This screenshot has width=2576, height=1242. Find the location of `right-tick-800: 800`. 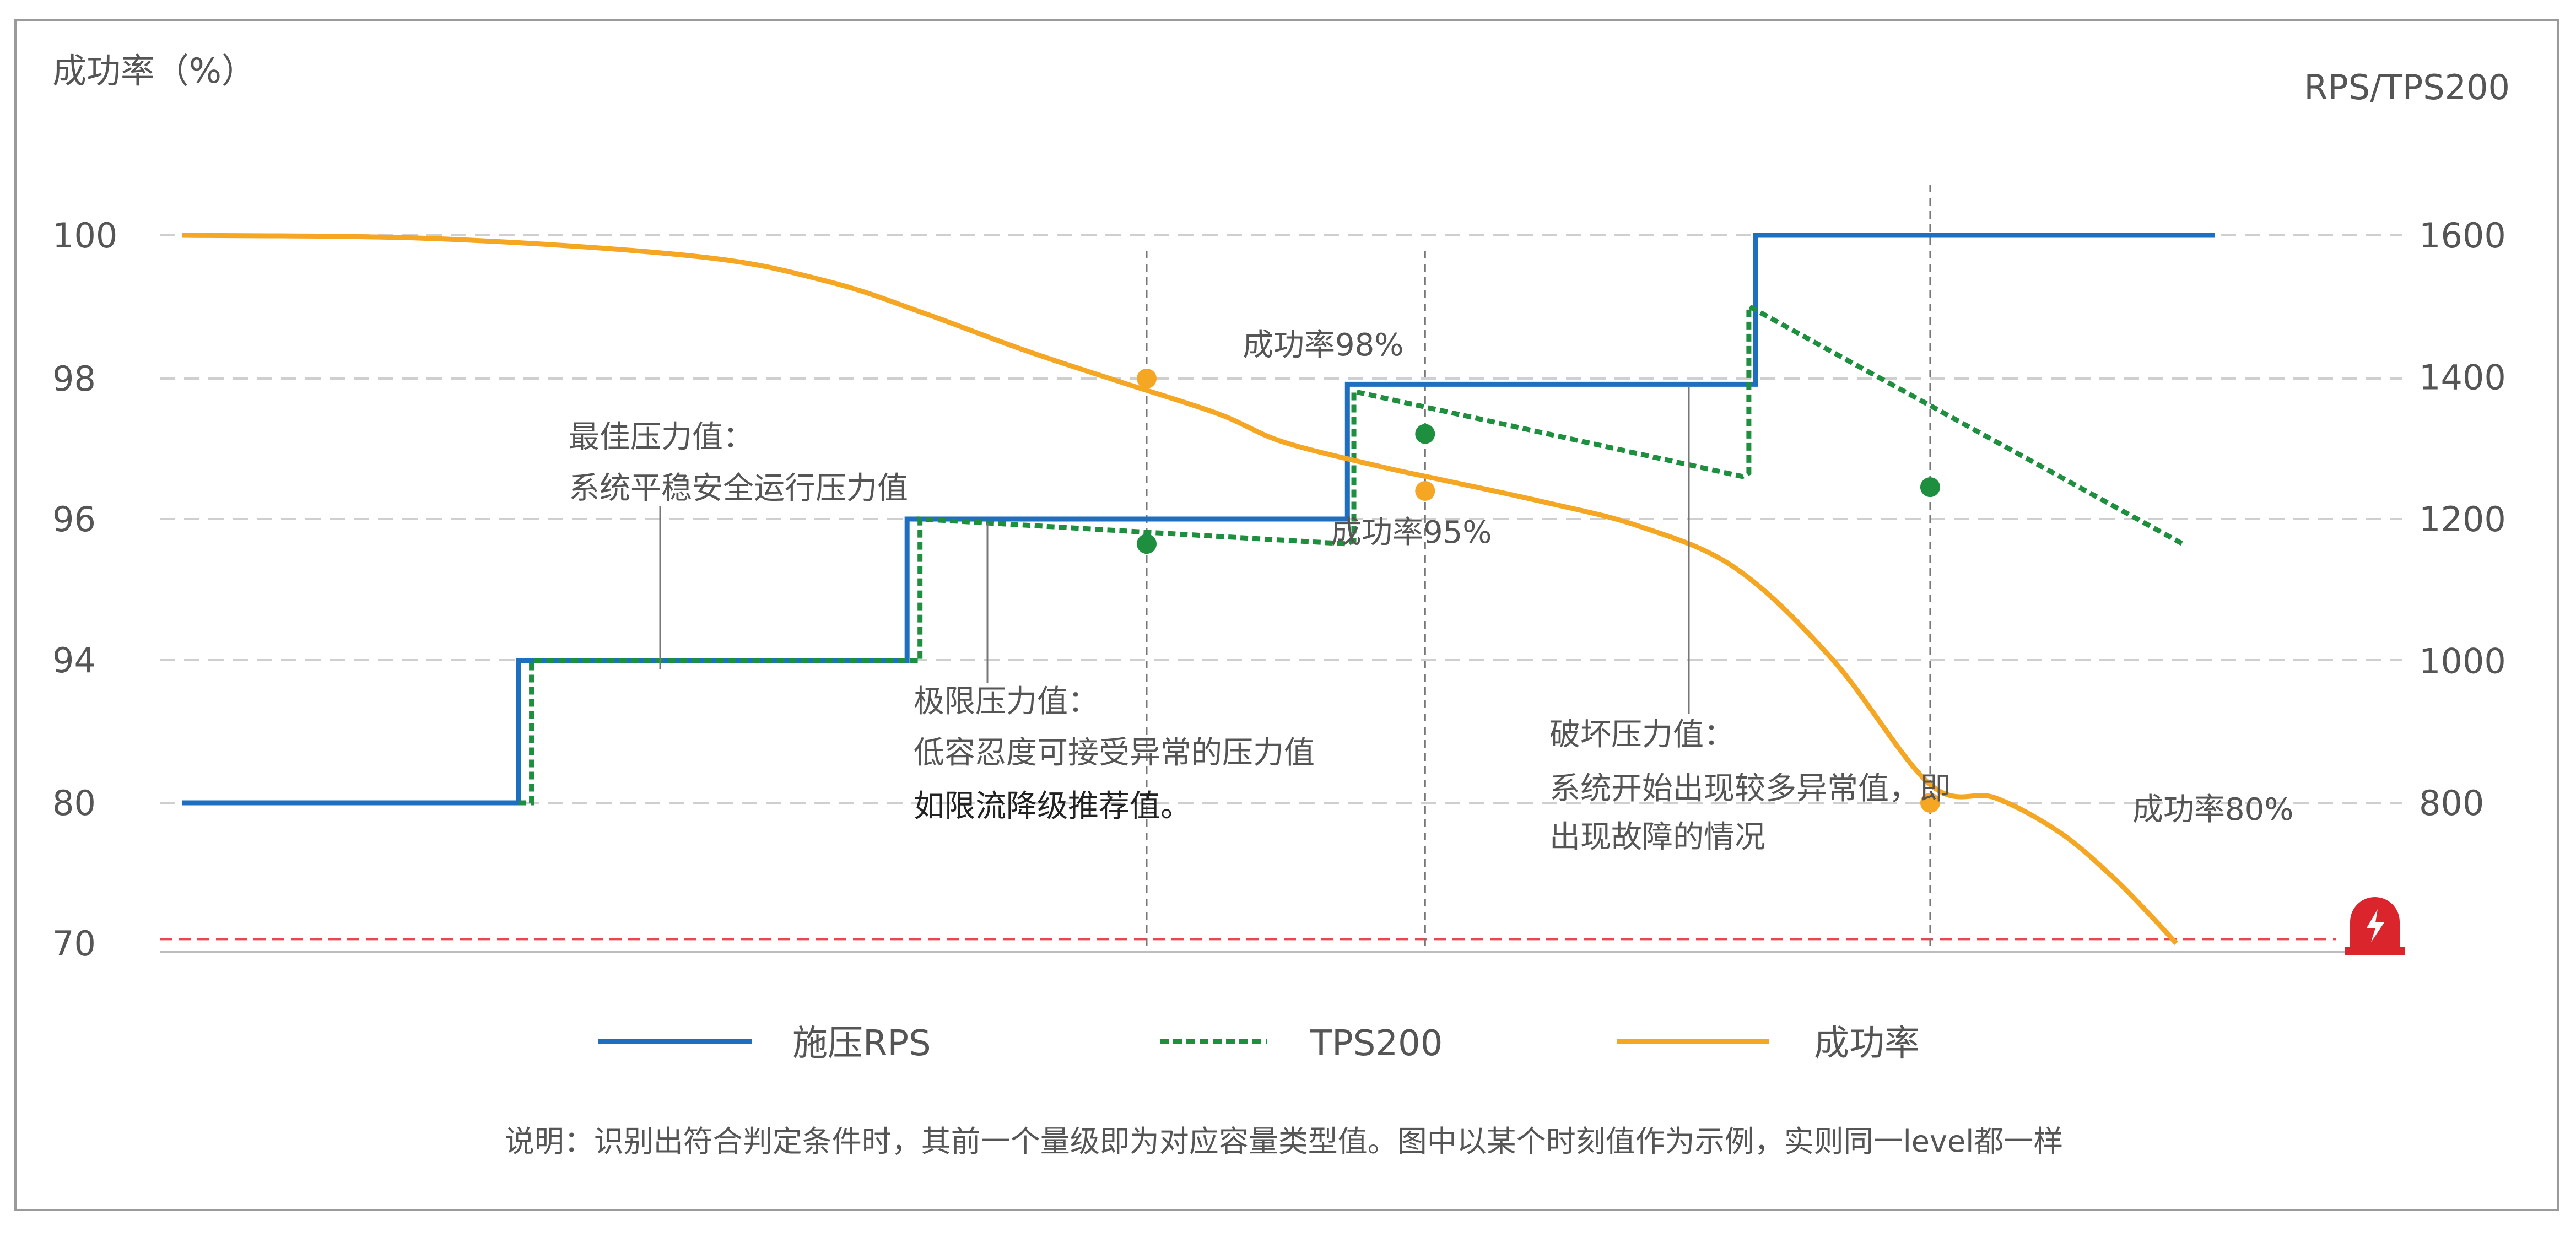

right-tick-800: 800 is located at coordinates (2451, 803).